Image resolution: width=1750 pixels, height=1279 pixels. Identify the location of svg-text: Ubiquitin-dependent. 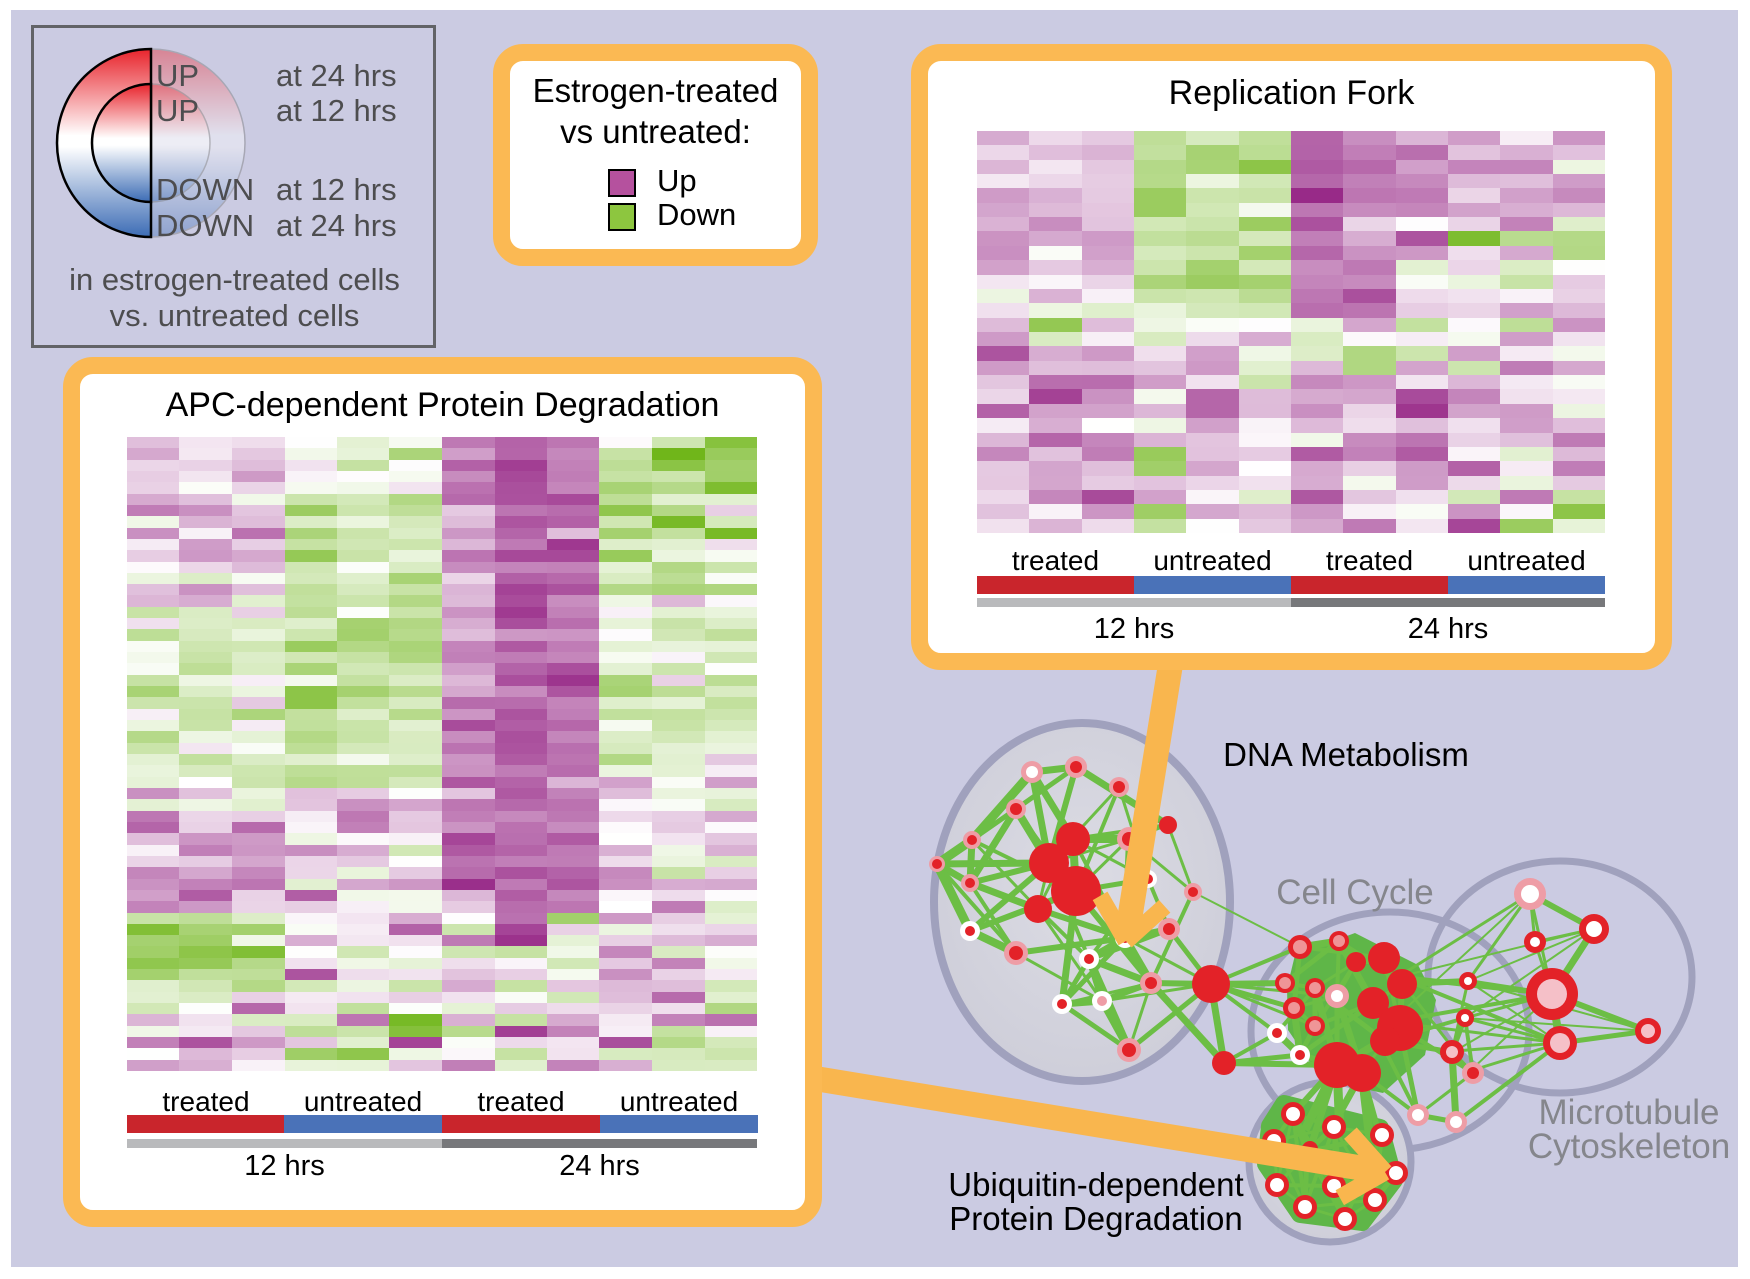
(1095, 1184).